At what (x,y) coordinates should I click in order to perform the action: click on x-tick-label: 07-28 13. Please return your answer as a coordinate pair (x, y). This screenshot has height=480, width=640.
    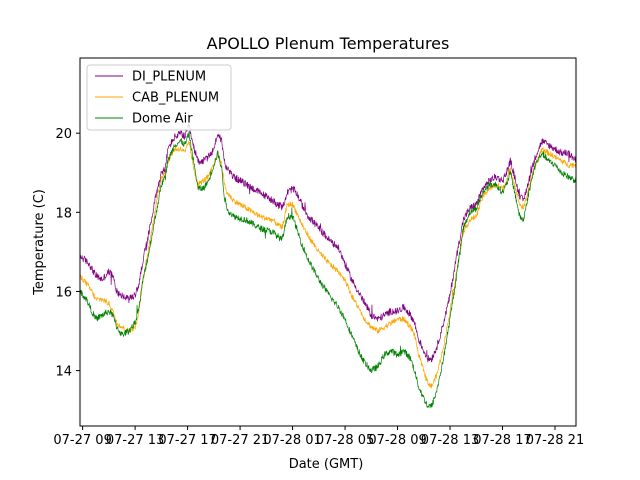
    Looking at the image, I should click on (450, 440).